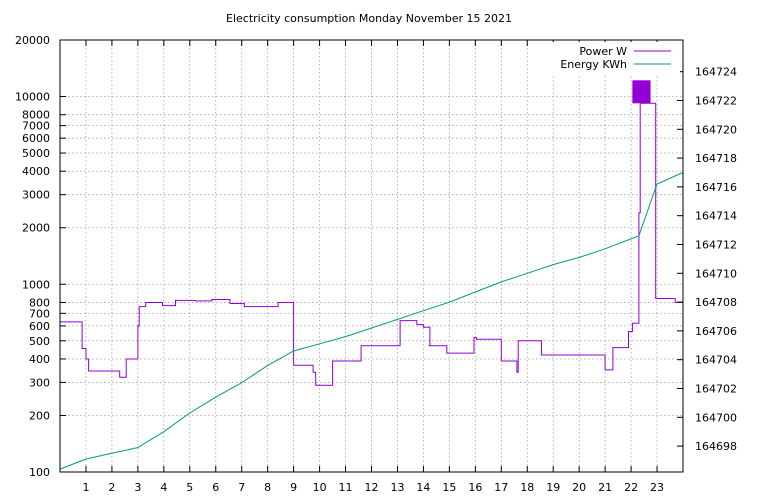 The height and width of the screenshot is (500, 768). Describe the element at coordinates (36, 195) in the screenshot. I see `y-tick-label: 3000` at that location.